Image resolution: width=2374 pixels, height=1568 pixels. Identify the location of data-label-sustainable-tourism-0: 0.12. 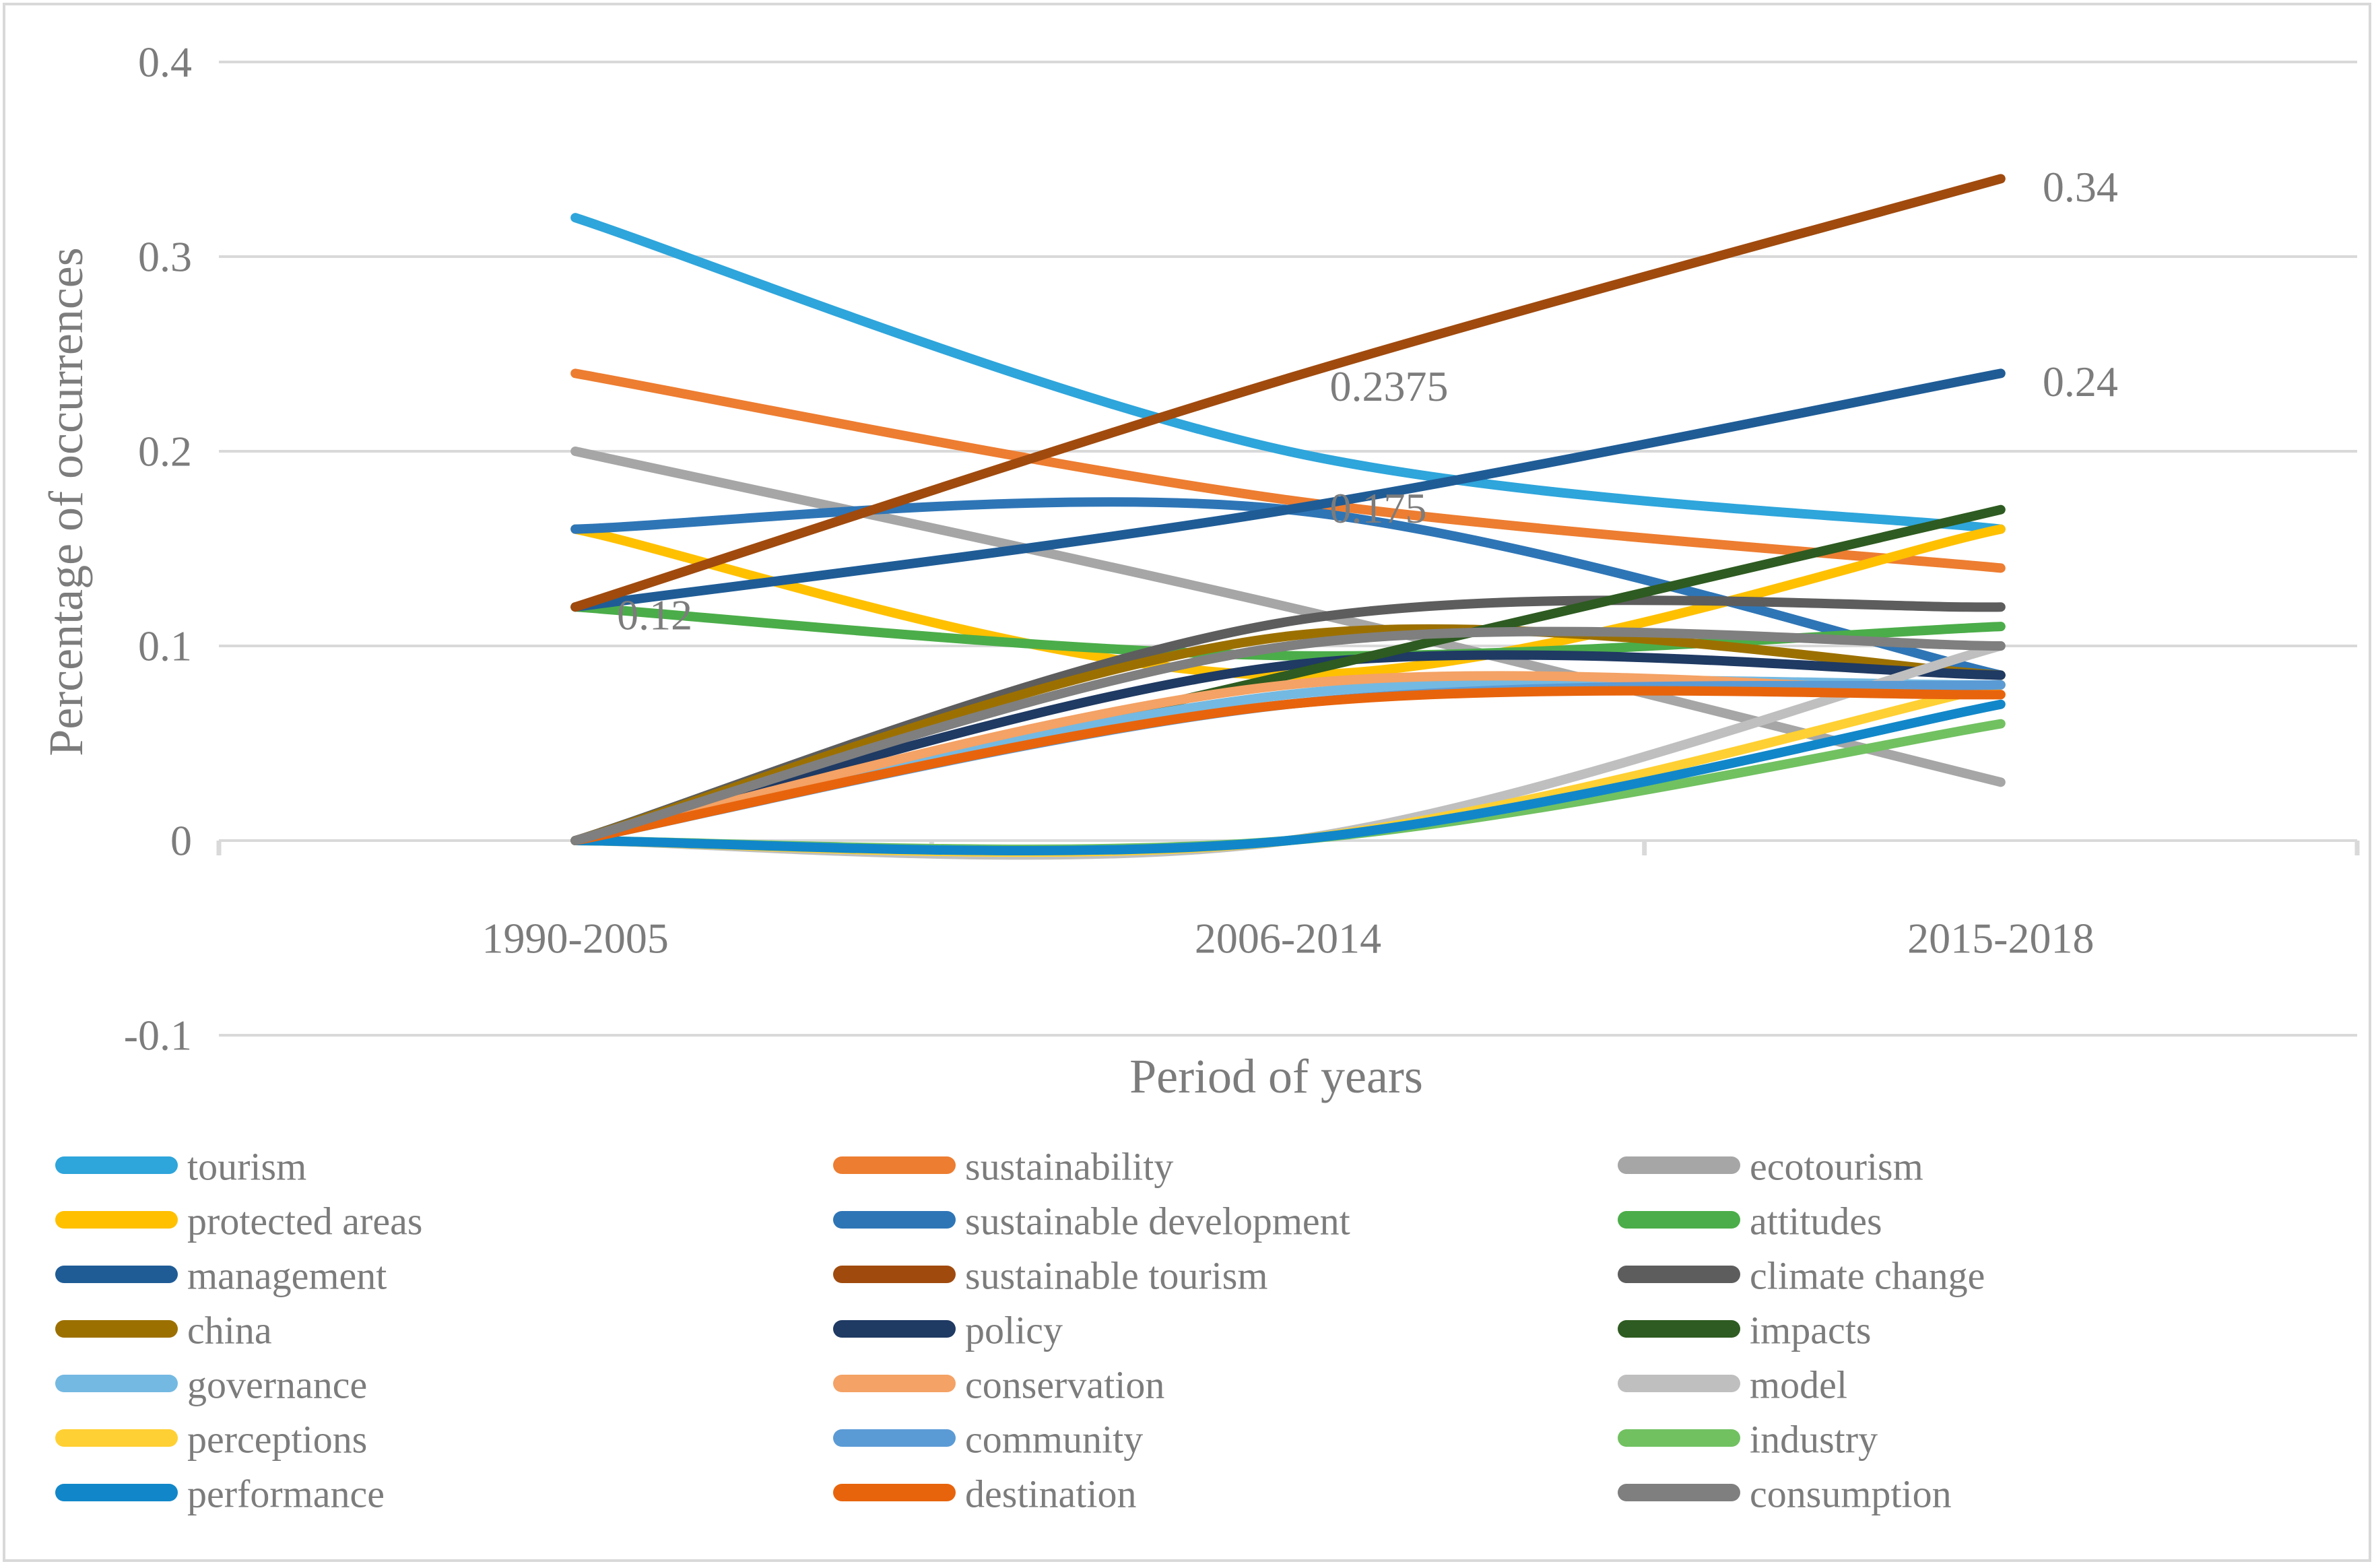
(654, 615).